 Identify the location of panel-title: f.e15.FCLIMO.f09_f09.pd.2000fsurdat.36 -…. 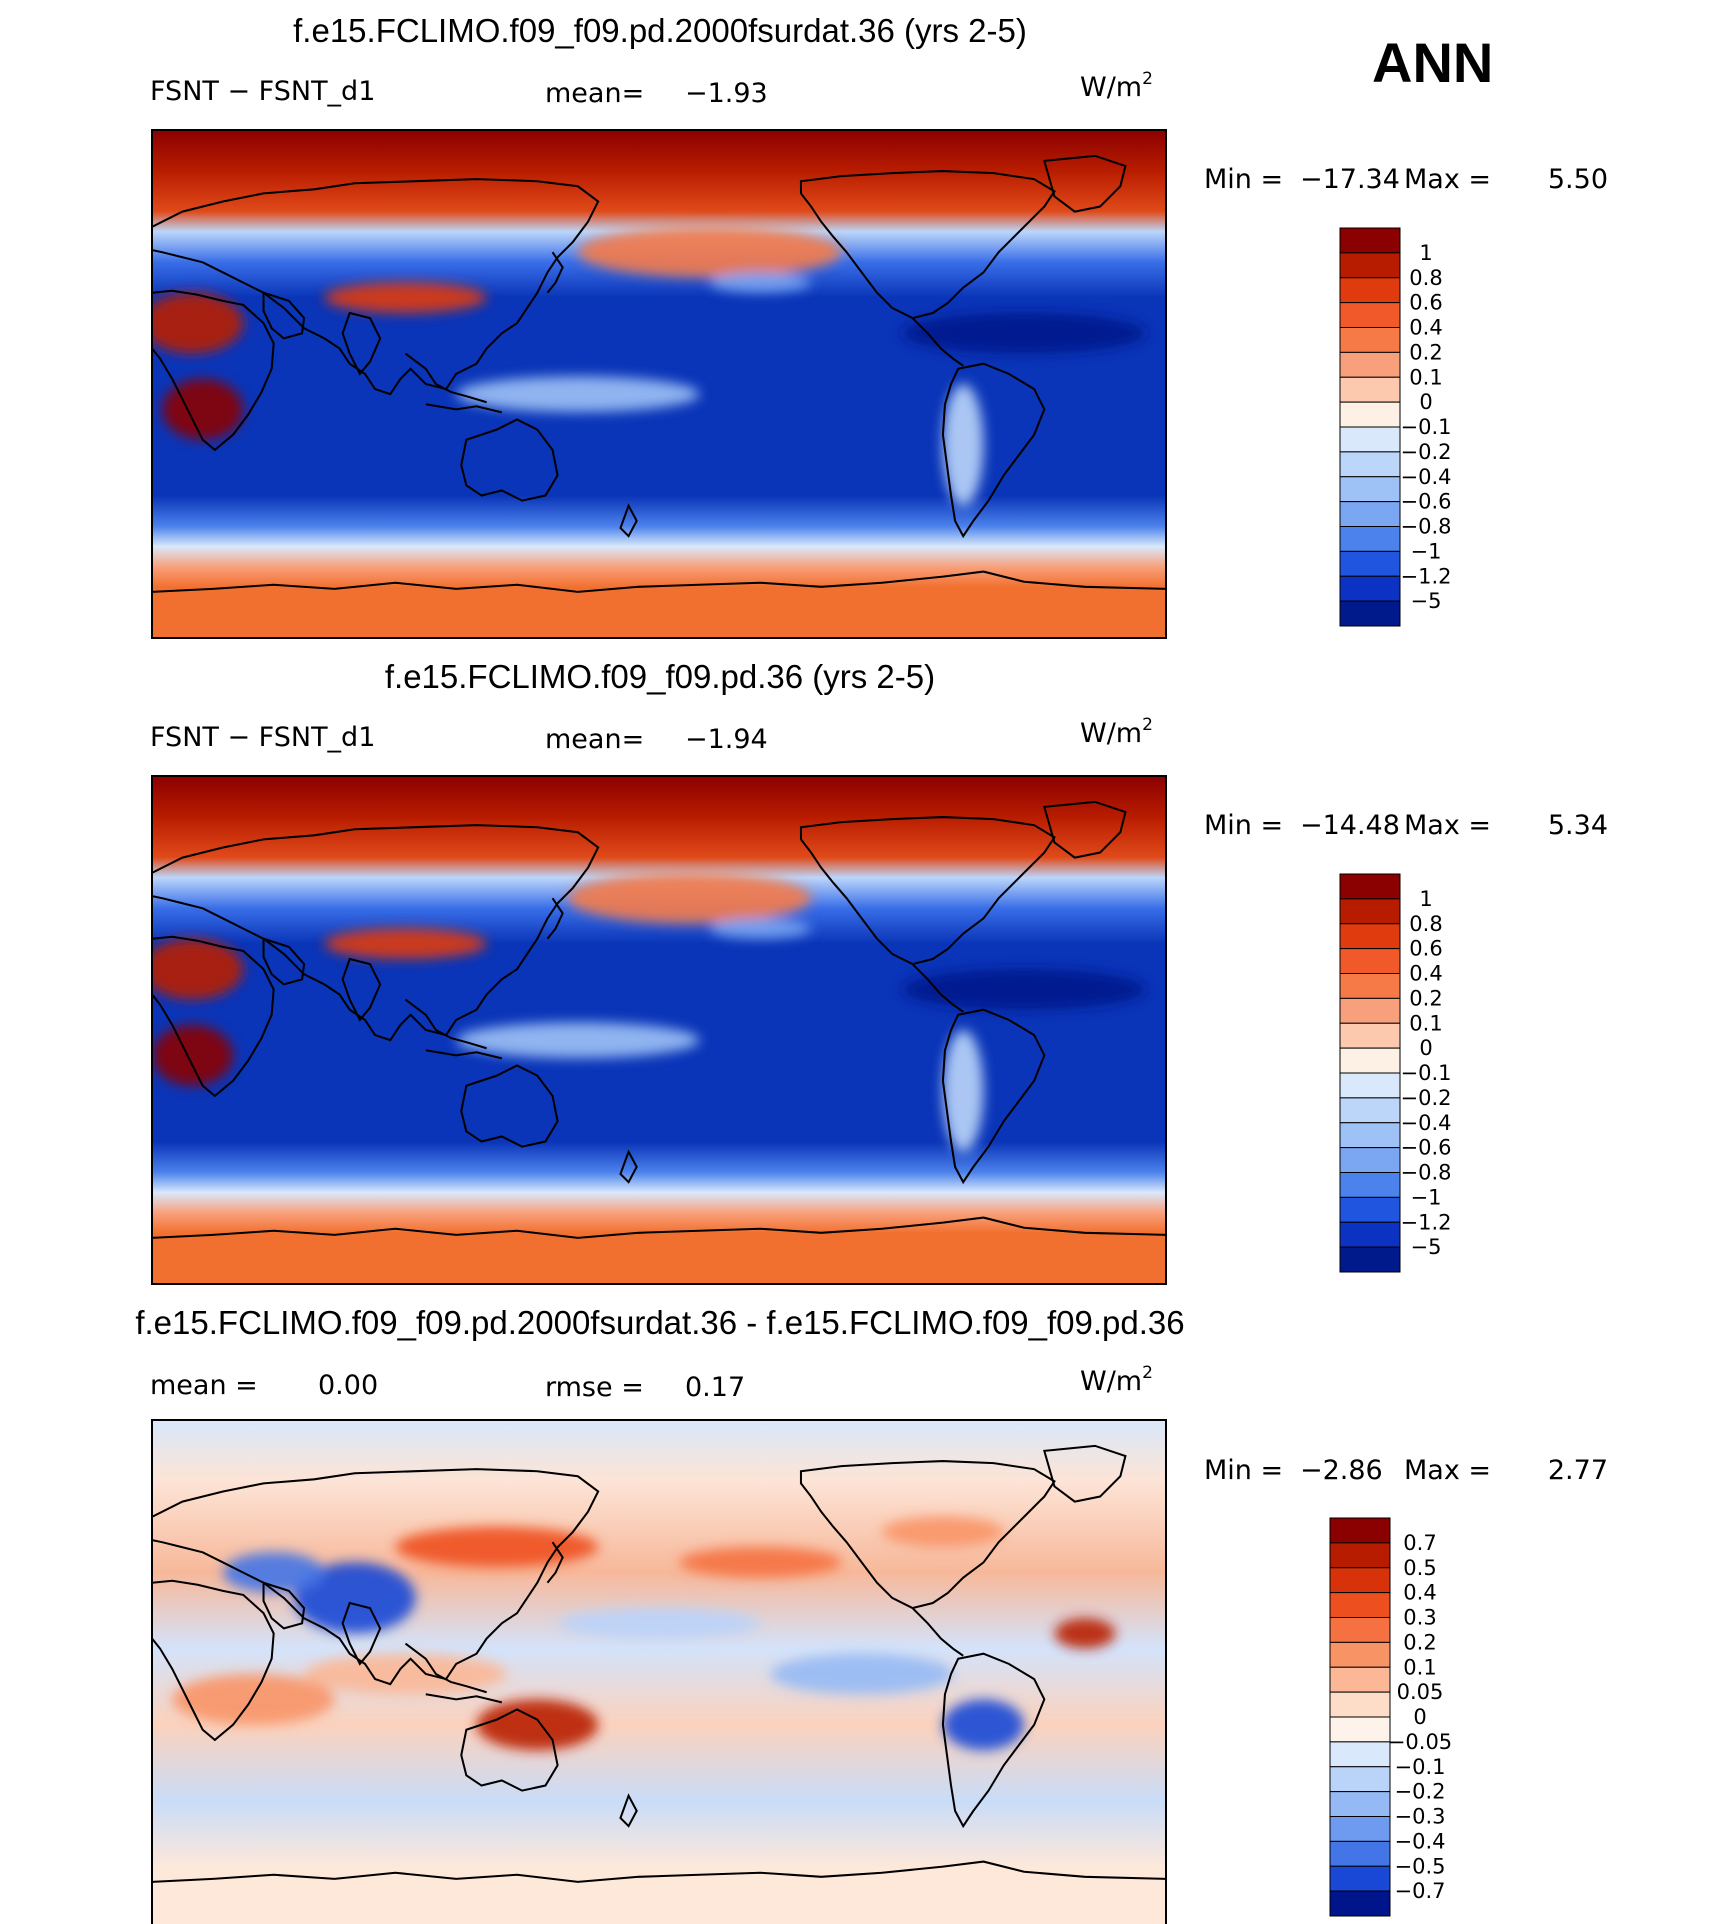
(659, 1322).